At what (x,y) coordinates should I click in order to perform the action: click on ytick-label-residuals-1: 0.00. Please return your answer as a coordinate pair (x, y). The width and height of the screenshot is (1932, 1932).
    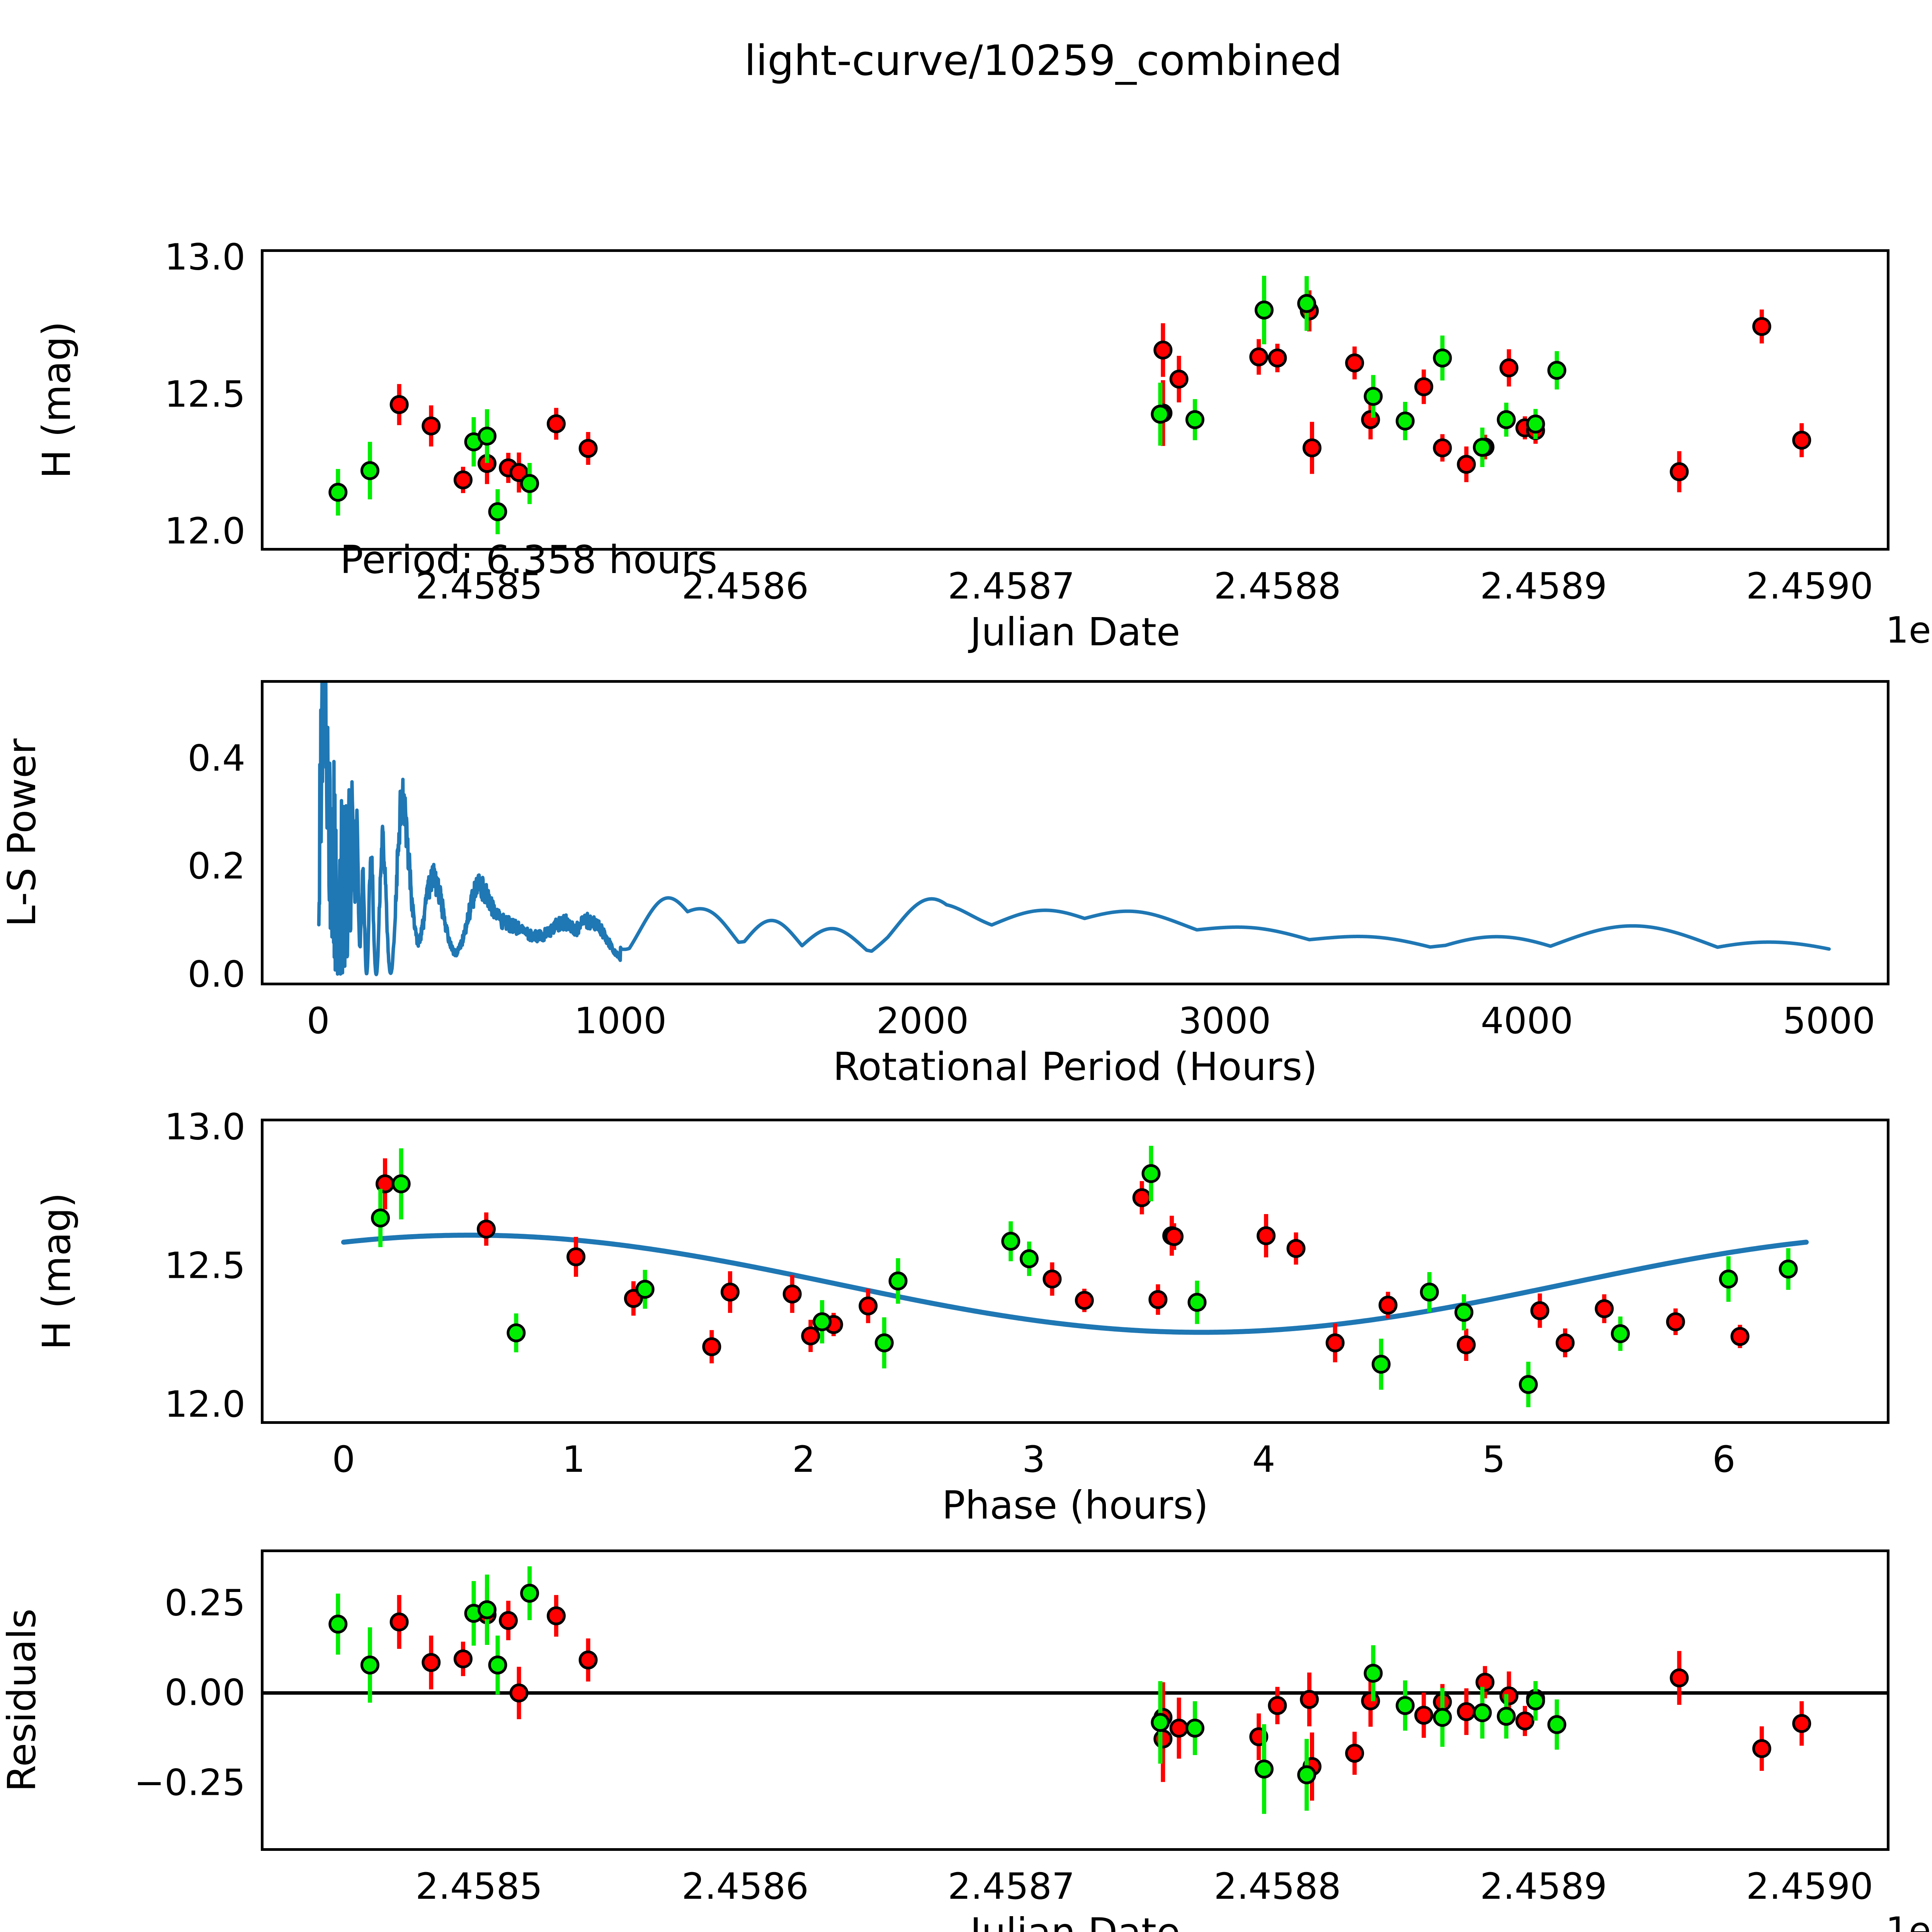
    Looking at the image, I should click on (205, 1693).